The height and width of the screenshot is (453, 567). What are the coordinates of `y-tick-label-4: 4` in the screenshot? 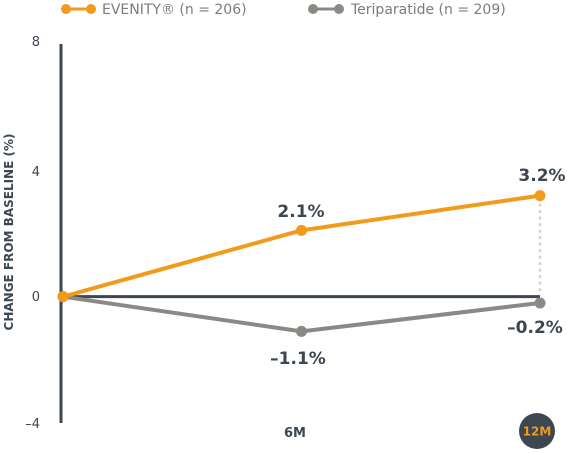 It's located at (36, 172).